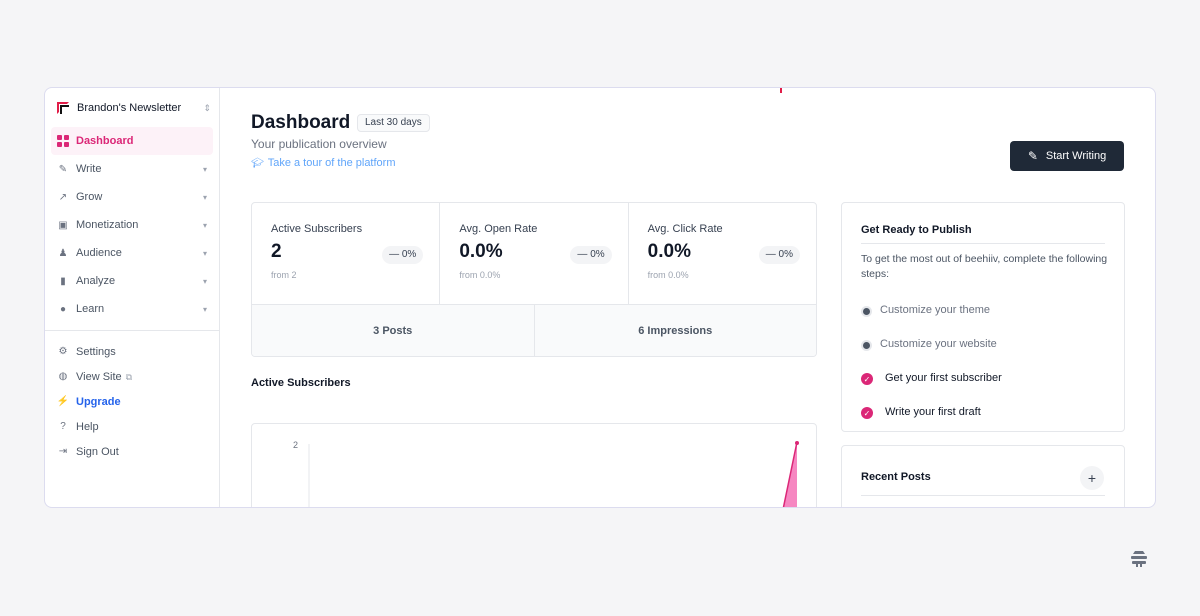  I want to click on sidebar-item-audience: ♟ Audience ▾, so click(132, 253).